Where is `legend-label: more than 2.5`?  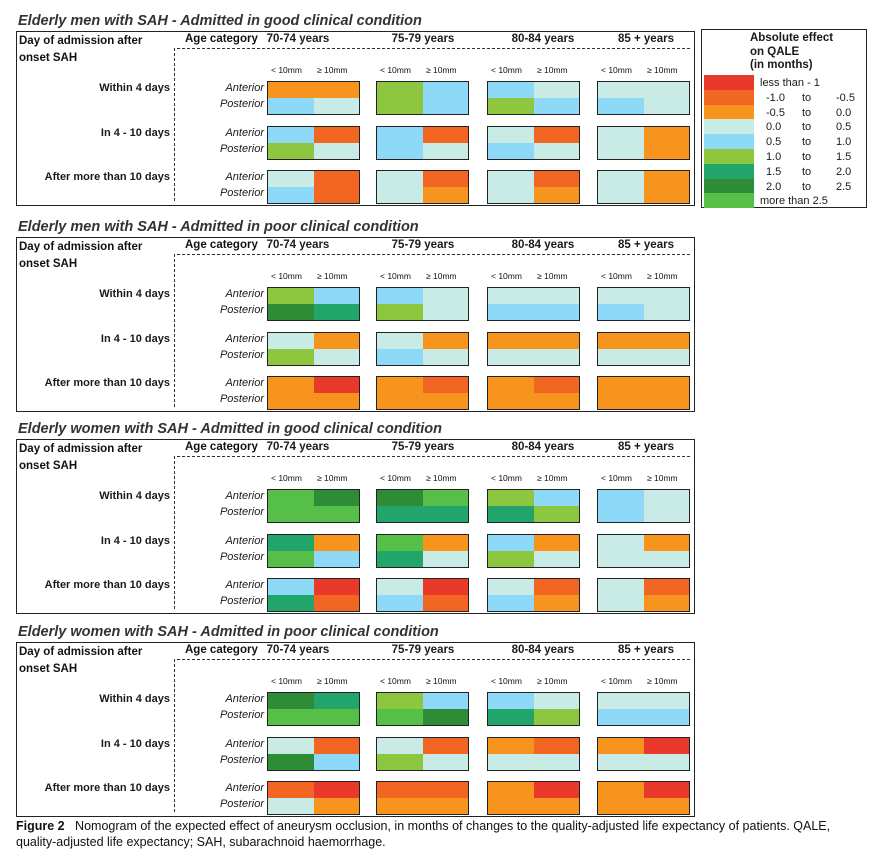 legend-label: more than 2.5 is located at coordinates (794, 201).